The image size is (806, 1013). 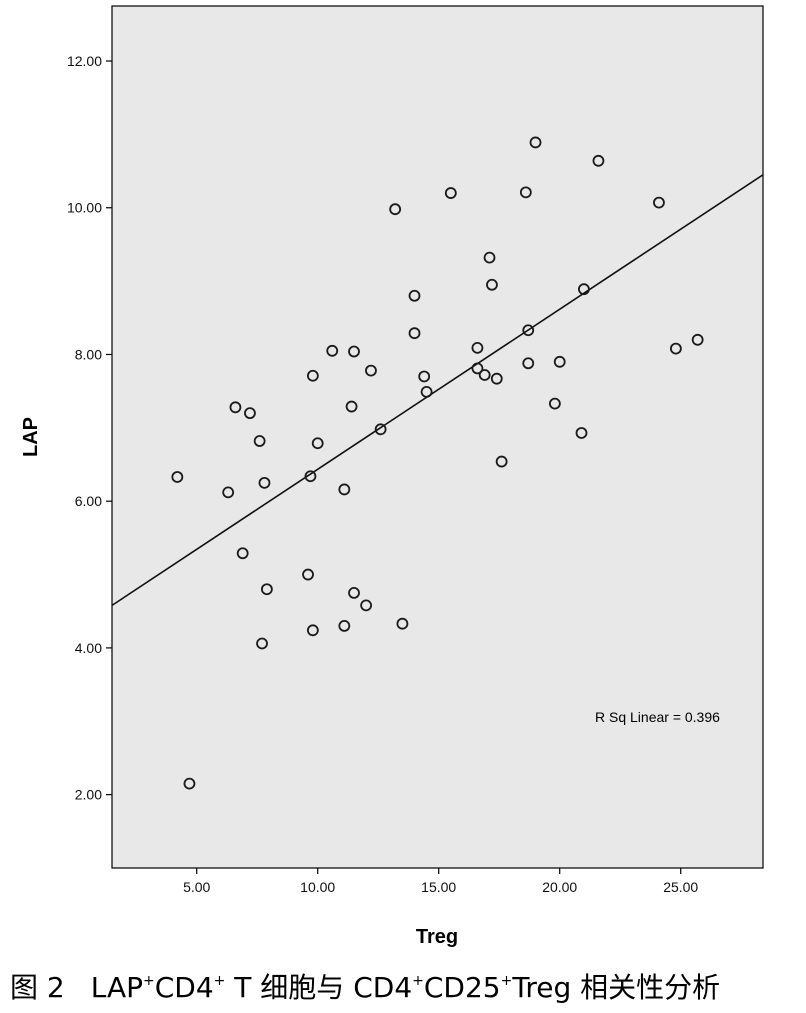 I want to click on x-axis-ticks: 5.00 10.00 15.00 20.00 25.00, so click(x=440, y=881).